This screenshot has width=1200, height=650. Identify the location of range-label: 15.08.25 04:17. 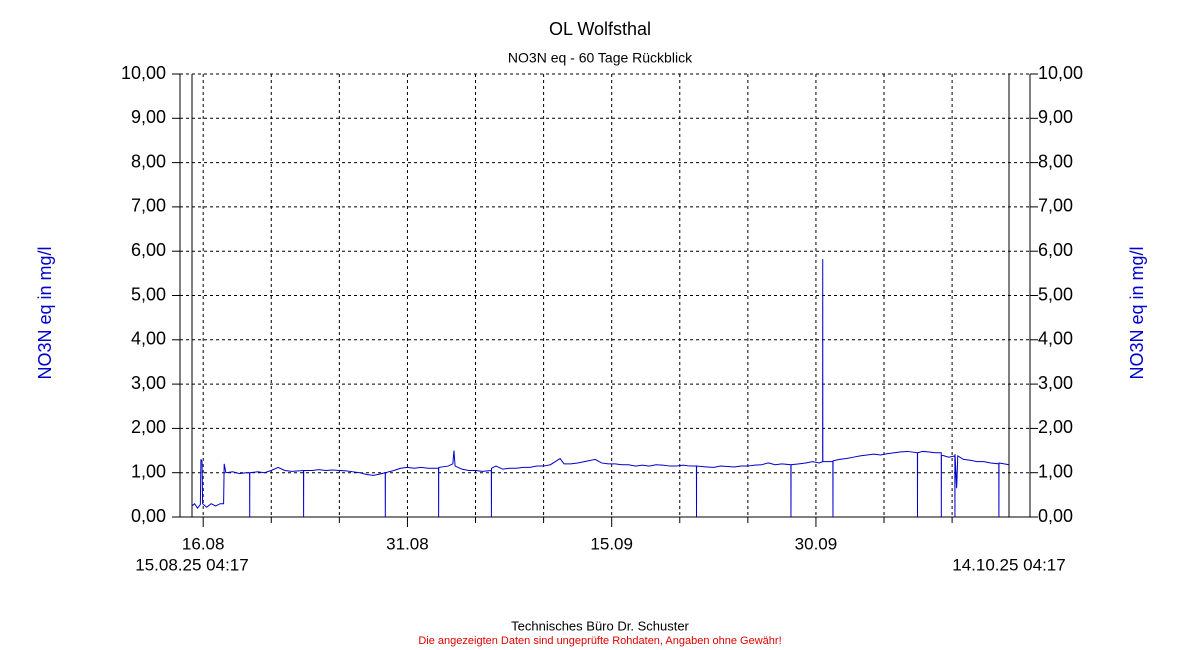
(191, 564).